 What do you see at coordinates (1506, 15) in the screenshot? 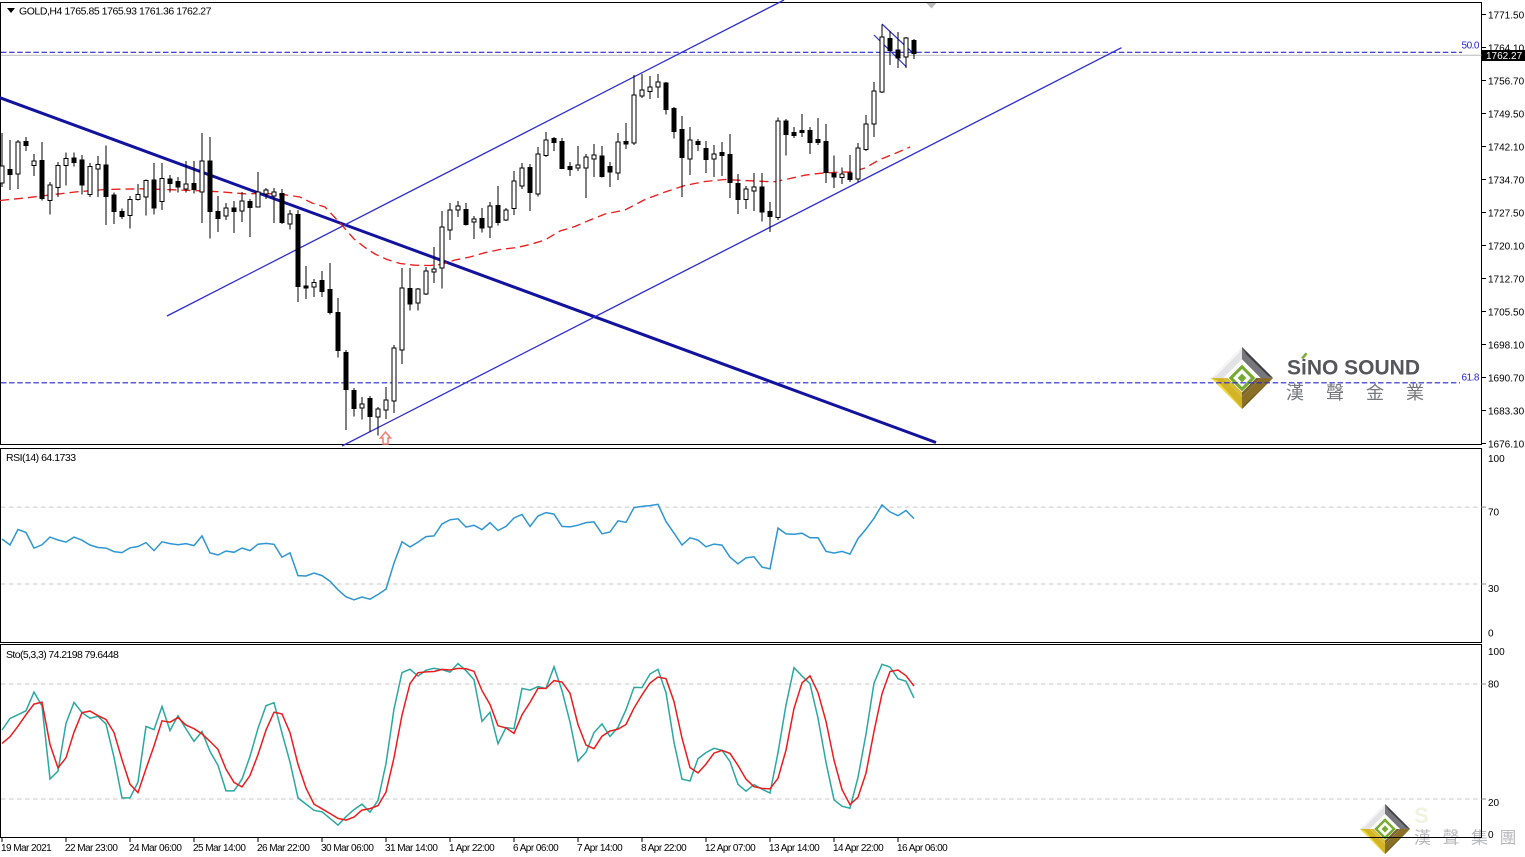
I see `svg-text: 1771.50` at bounding box center [1506, 15].